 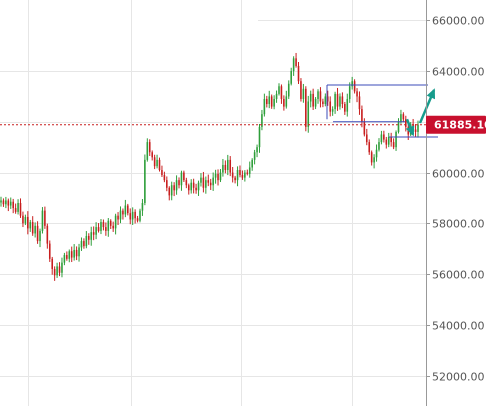 I want to click on trendline-annotations, so click(x=382, y=111).